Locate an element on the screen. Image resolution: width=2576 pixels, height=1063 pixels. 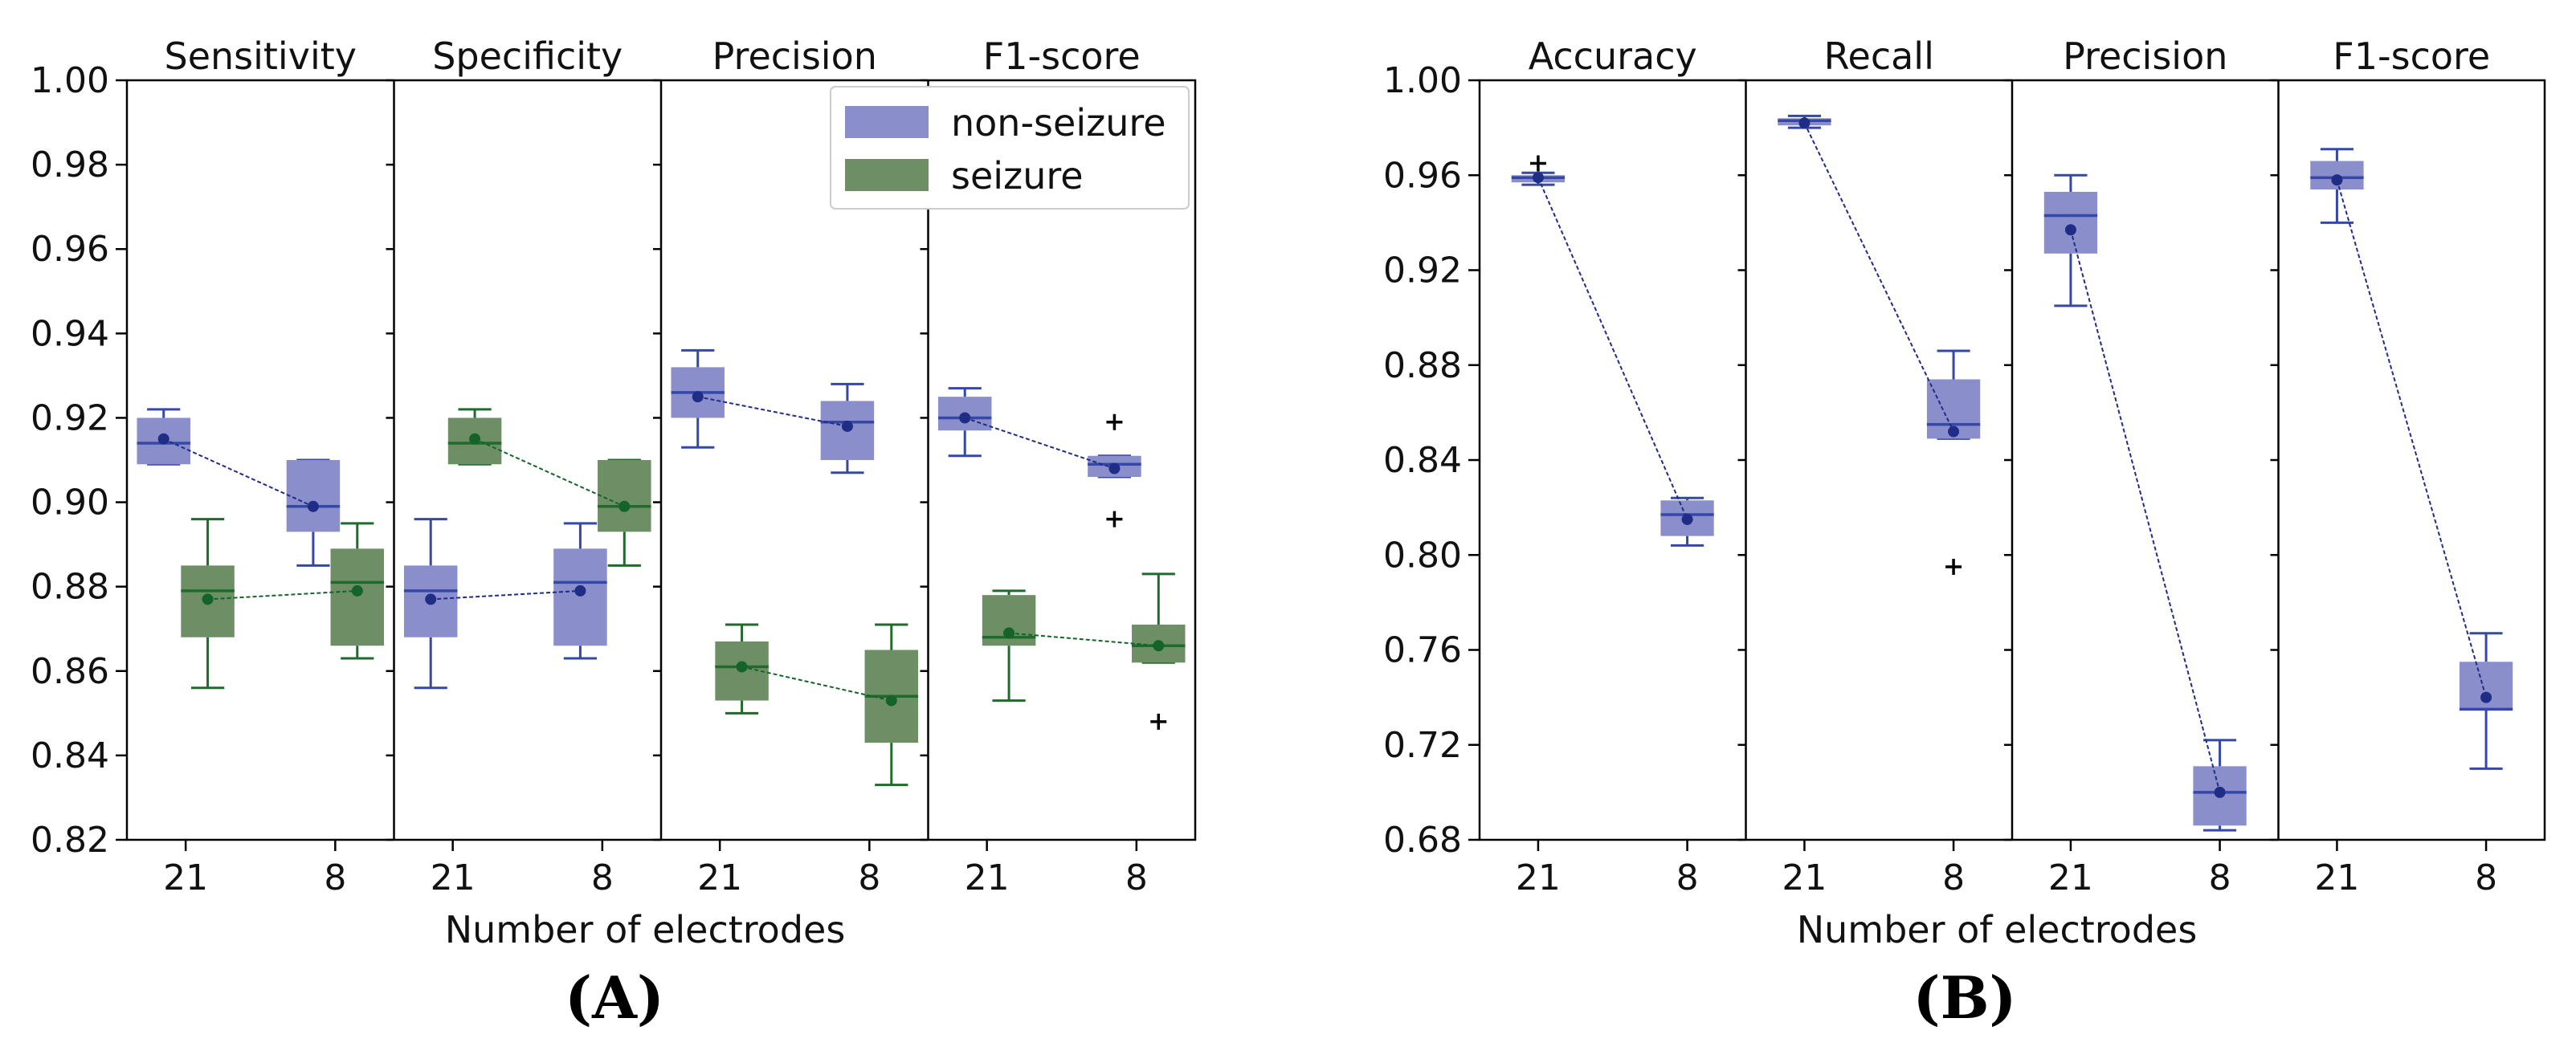
legend-label-seizure: seizure is located at coordinates (1017, 176).